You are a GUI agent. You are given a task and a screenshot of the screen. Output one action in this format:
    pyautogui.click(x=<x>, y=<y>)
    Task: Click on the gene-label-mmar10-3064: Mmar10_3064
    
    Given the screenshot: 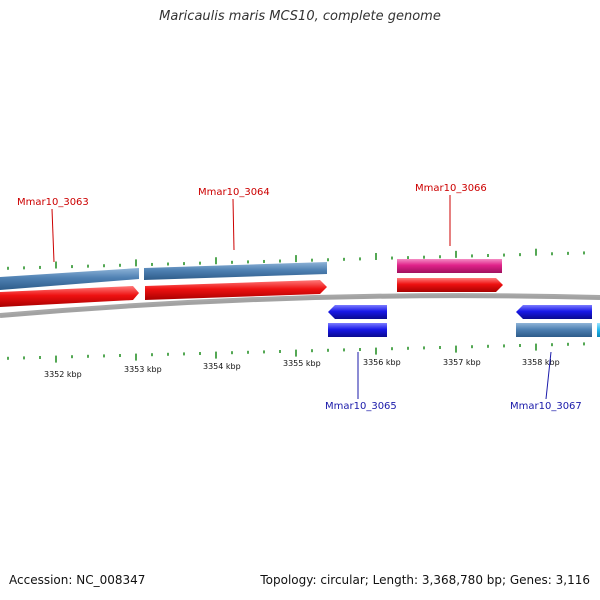 What is the action you would take?
    pyautogui.click(x=234, y=192)
    